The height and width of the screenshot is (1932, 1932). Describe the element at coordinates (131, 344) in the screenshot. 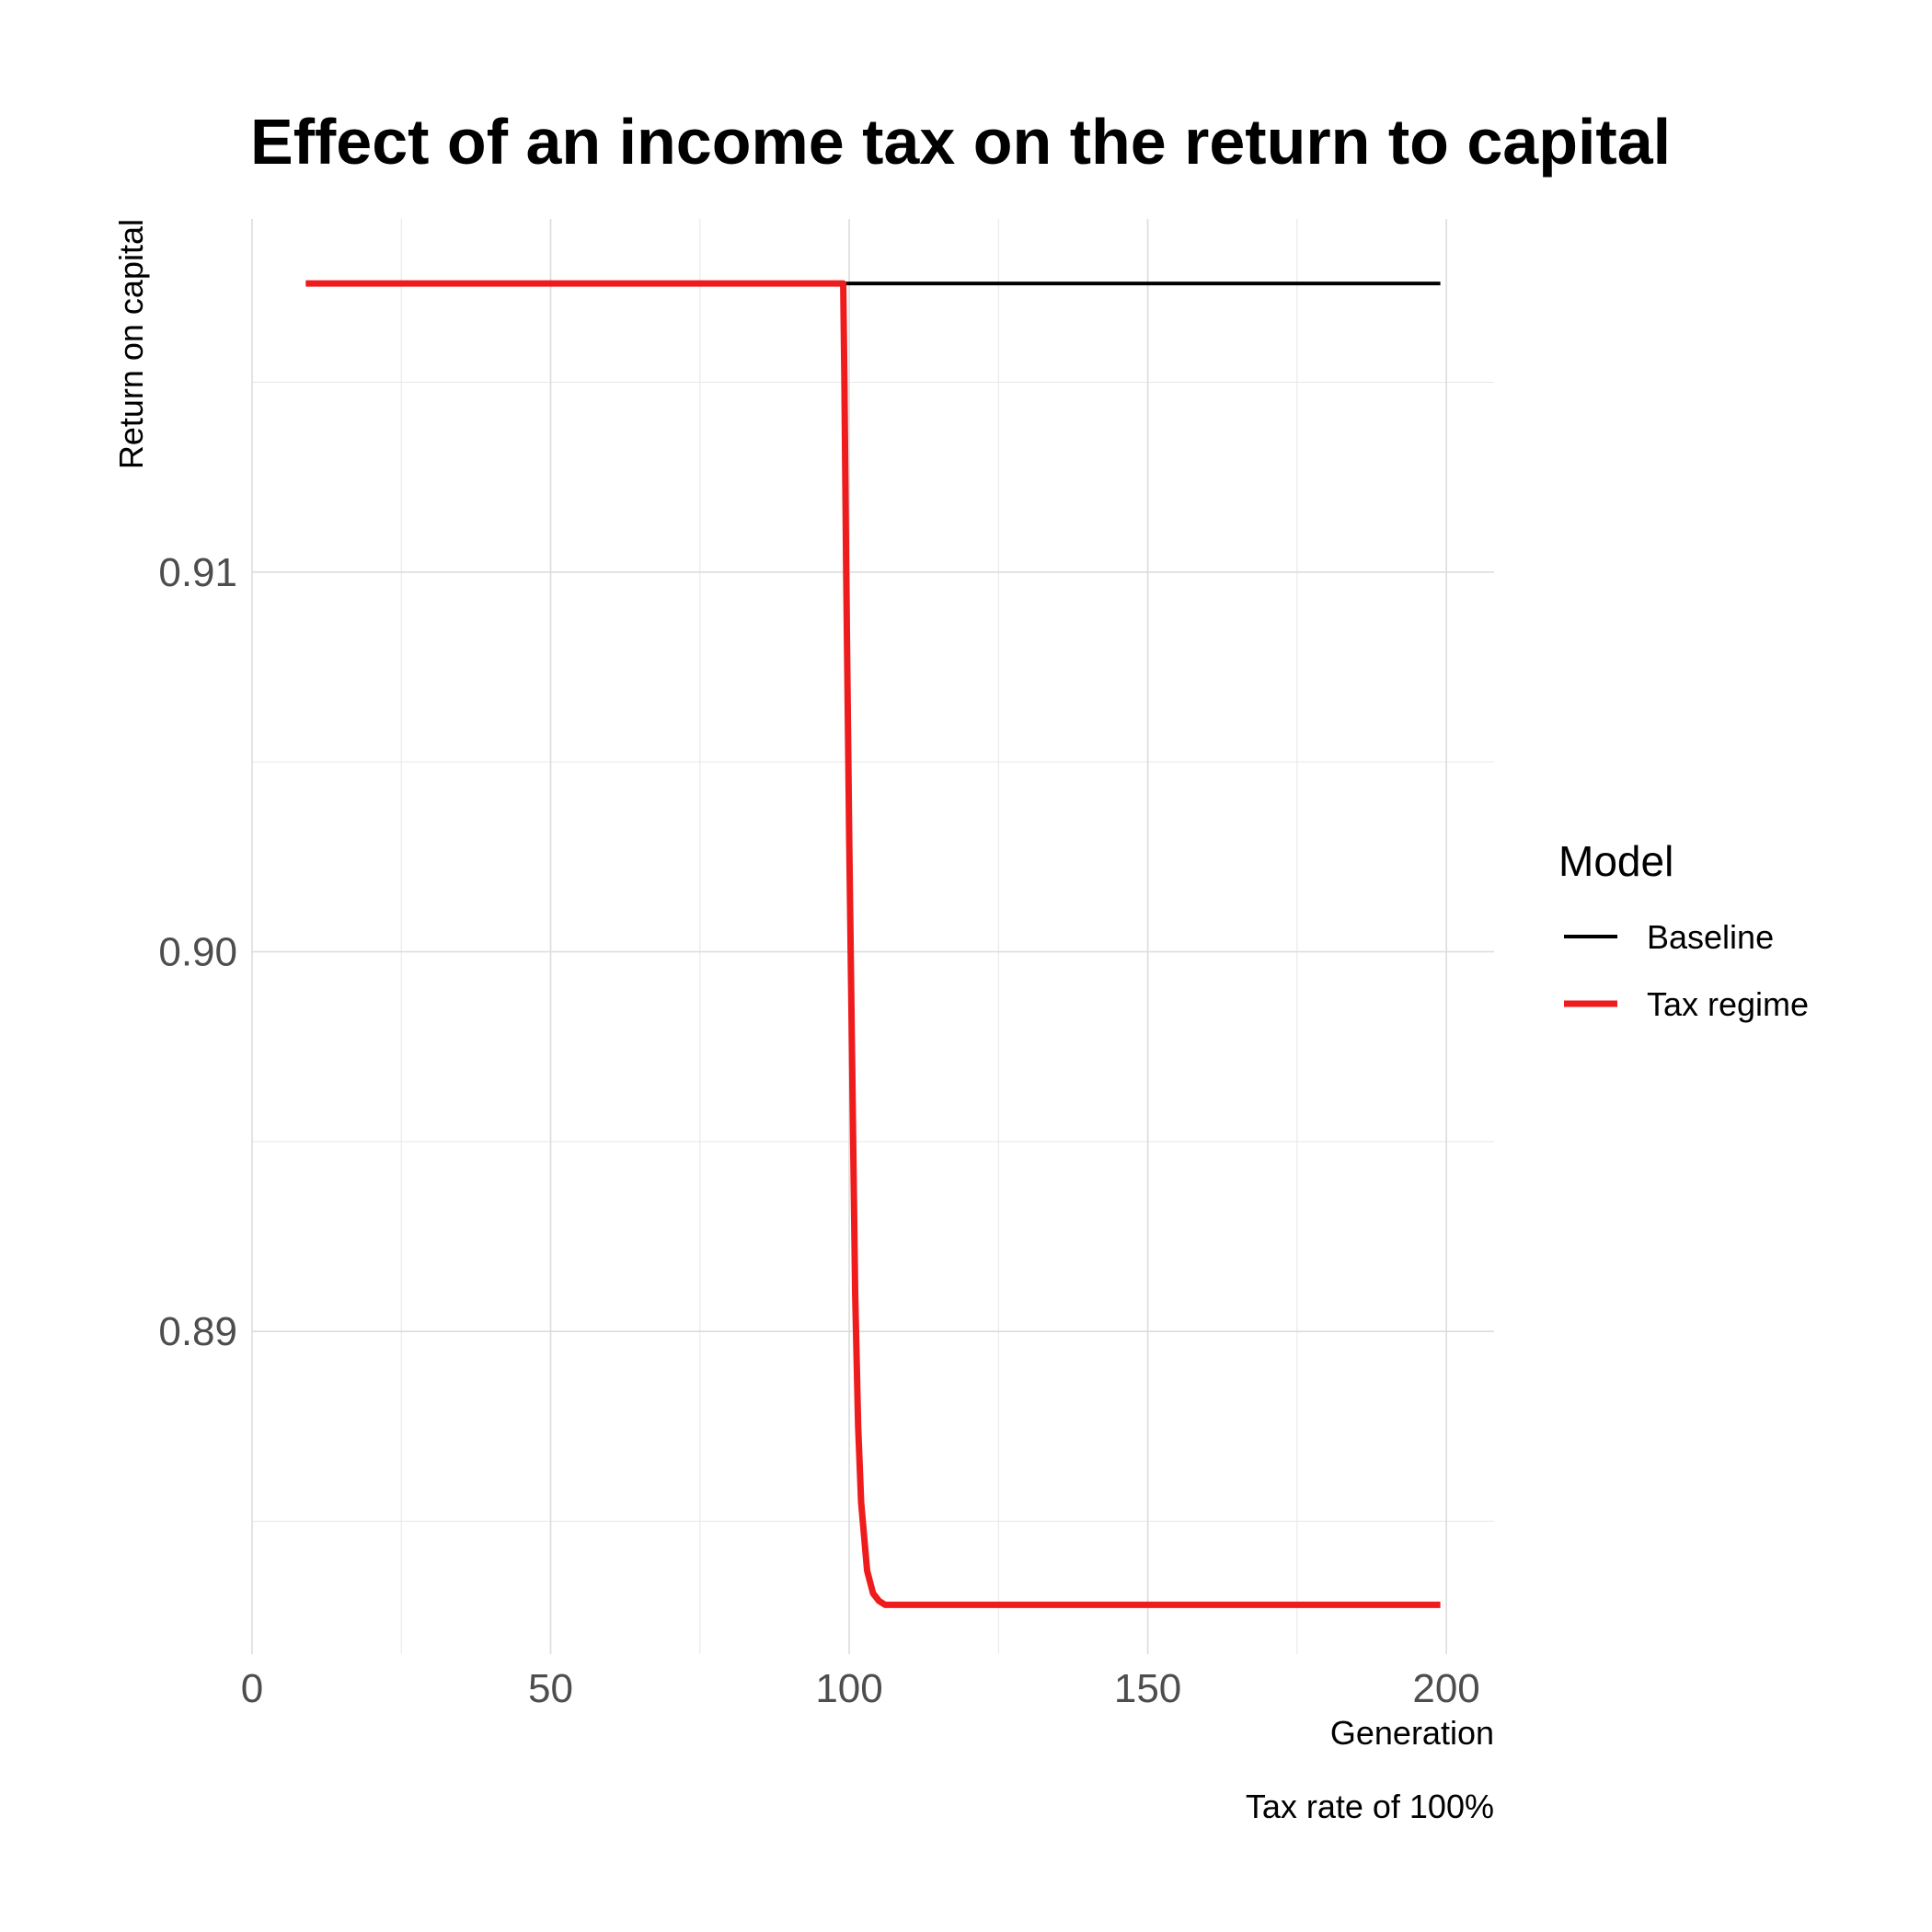

I see `y-axis-title: Return on capital` at that location.